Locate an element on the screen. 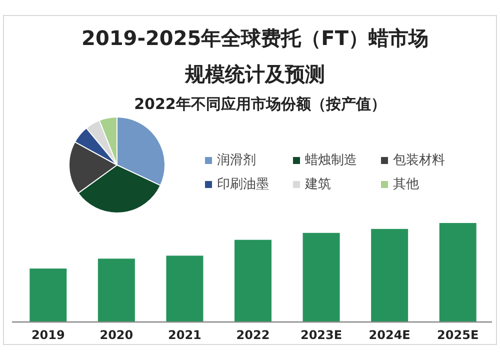 The width and height of the screenshot is (500, 362). legend-label: 蜡烛制造 is located at coordinates (331, 160).